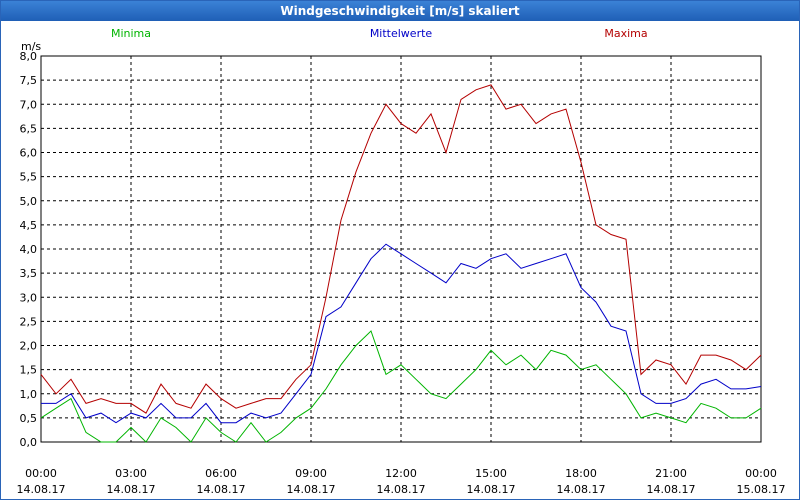  Describe the element at coordinates (29, 321) in the screenshot. I see `y-tick-label: 2,5` at that location.